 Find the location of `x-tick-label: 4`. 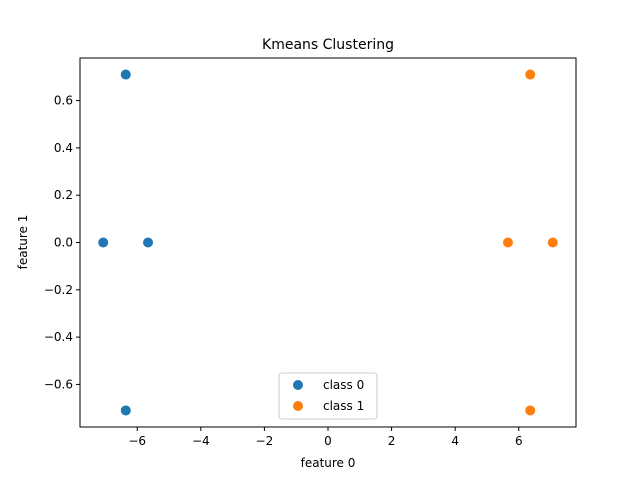

x-tick-label: 4 is located at coordinates (455, 441).